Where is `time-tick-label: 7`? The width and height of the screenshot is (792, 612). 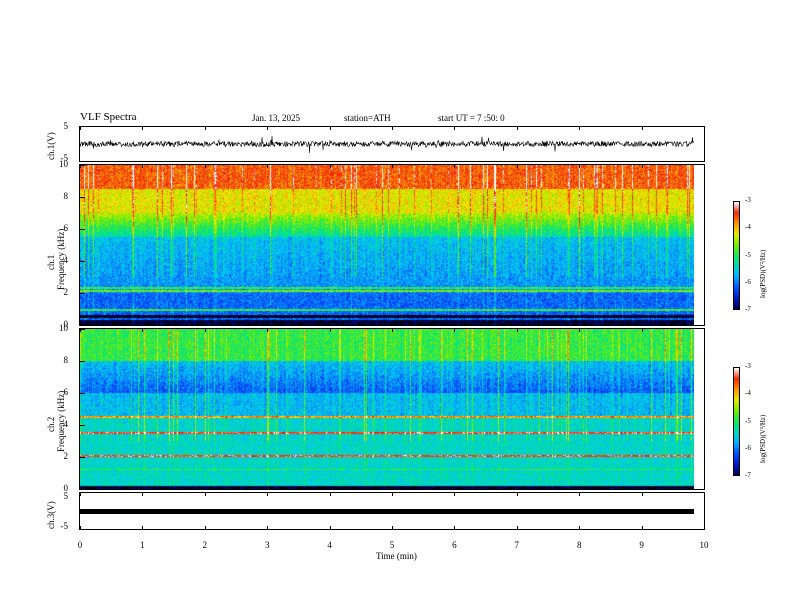 time-tick-label: 7 is located at coordinates (517, 545).